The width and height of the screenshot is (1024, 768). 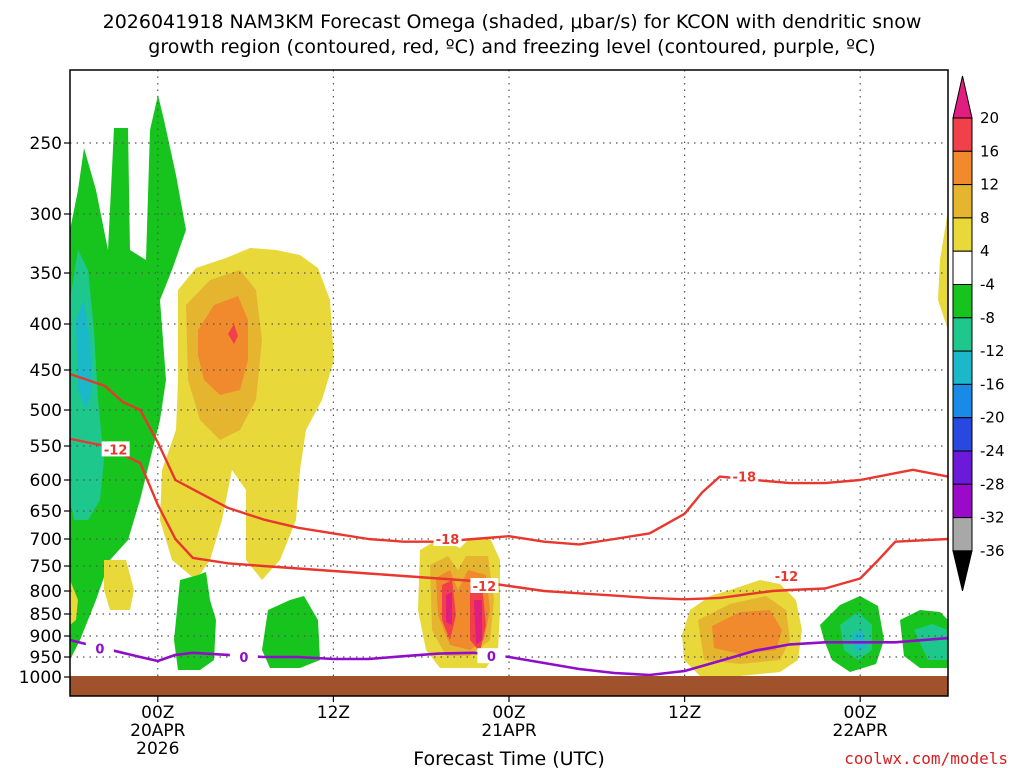 I want to click on omega-region-red-mid, so click(x=464, y=616).